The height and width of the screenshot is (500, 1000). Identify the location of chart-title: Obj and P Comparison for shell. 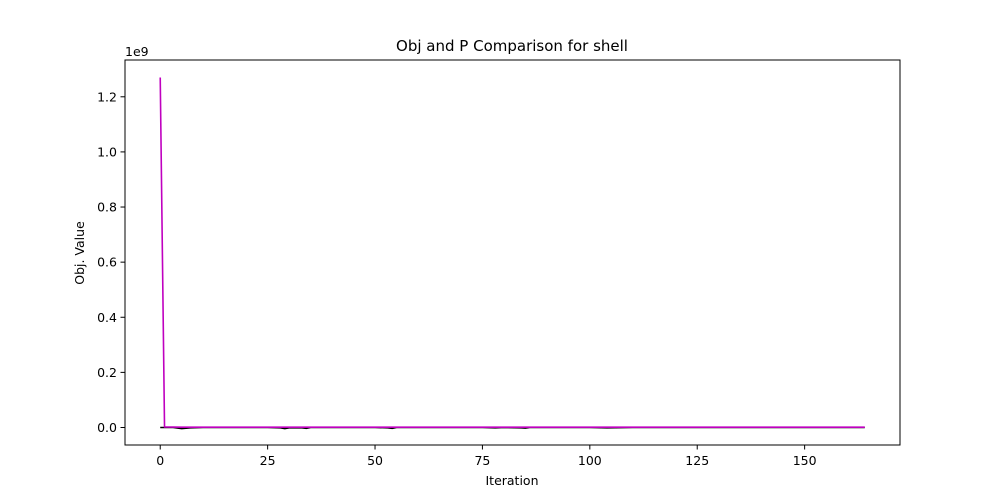
(512, 46).